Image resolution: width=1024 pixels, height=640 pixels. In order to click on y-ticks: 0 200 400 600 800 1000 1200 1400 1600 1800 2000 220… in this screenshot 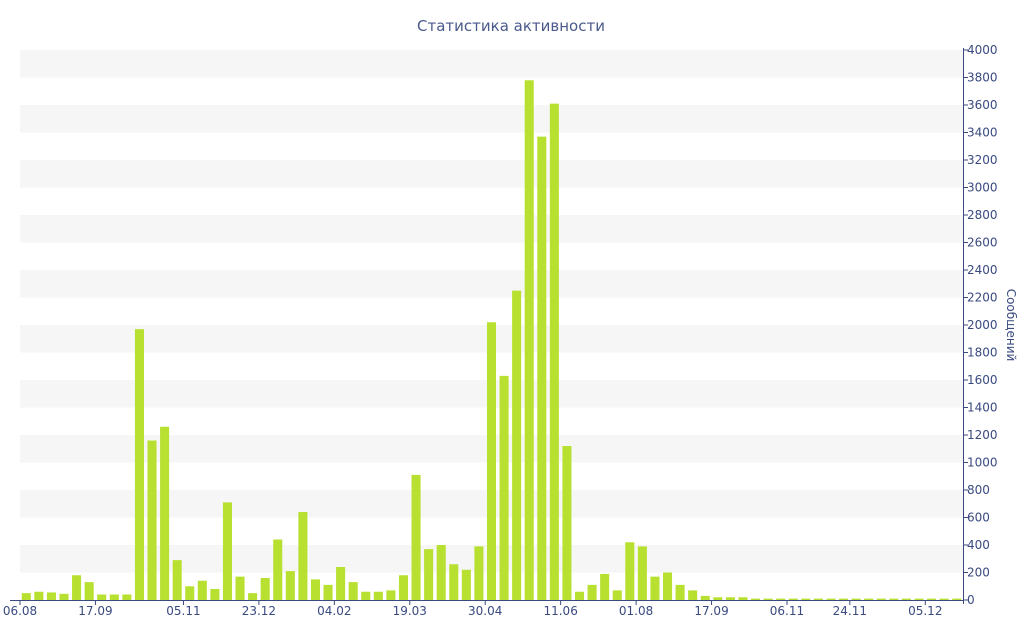, I will do `click(980, 325)`.